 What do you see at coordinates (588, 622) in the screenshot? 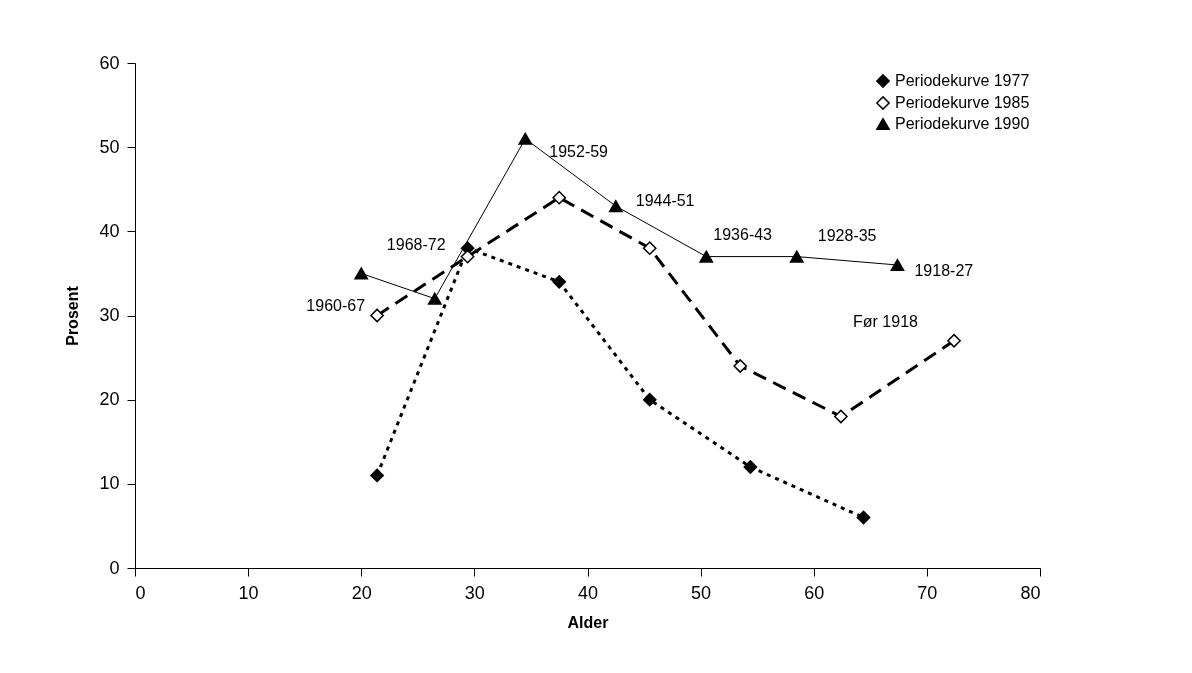
I see `x-axis-title: Alder` at bounding box center [588, 622].